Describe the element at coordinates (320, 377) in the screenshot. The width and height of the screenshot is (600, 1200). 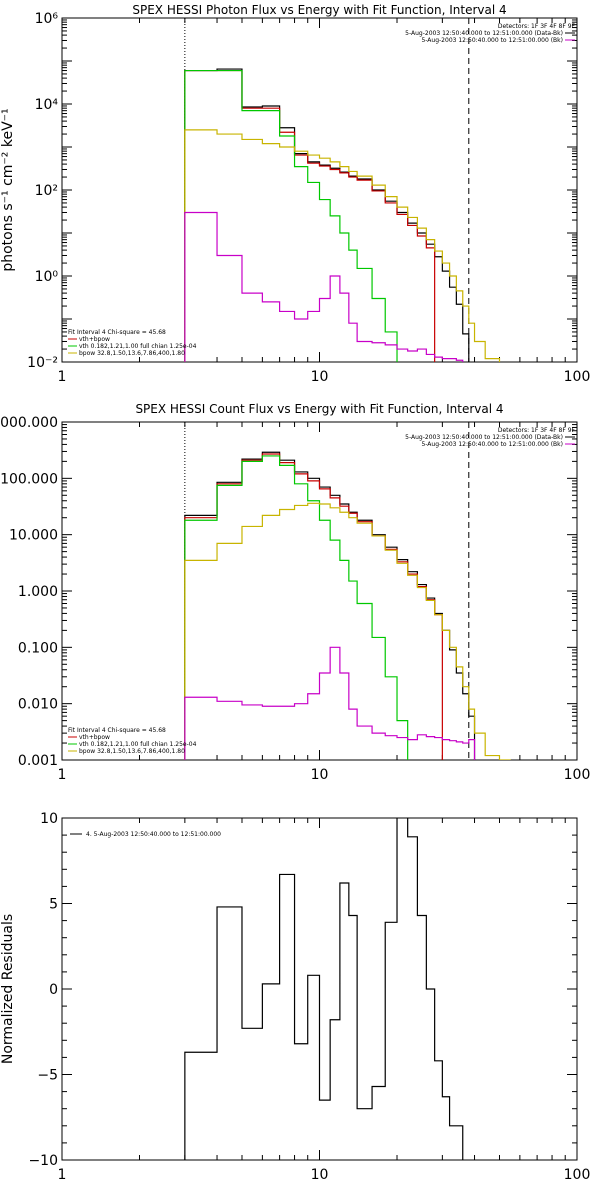
I see `photon-x-tick-label: 10` at that location.